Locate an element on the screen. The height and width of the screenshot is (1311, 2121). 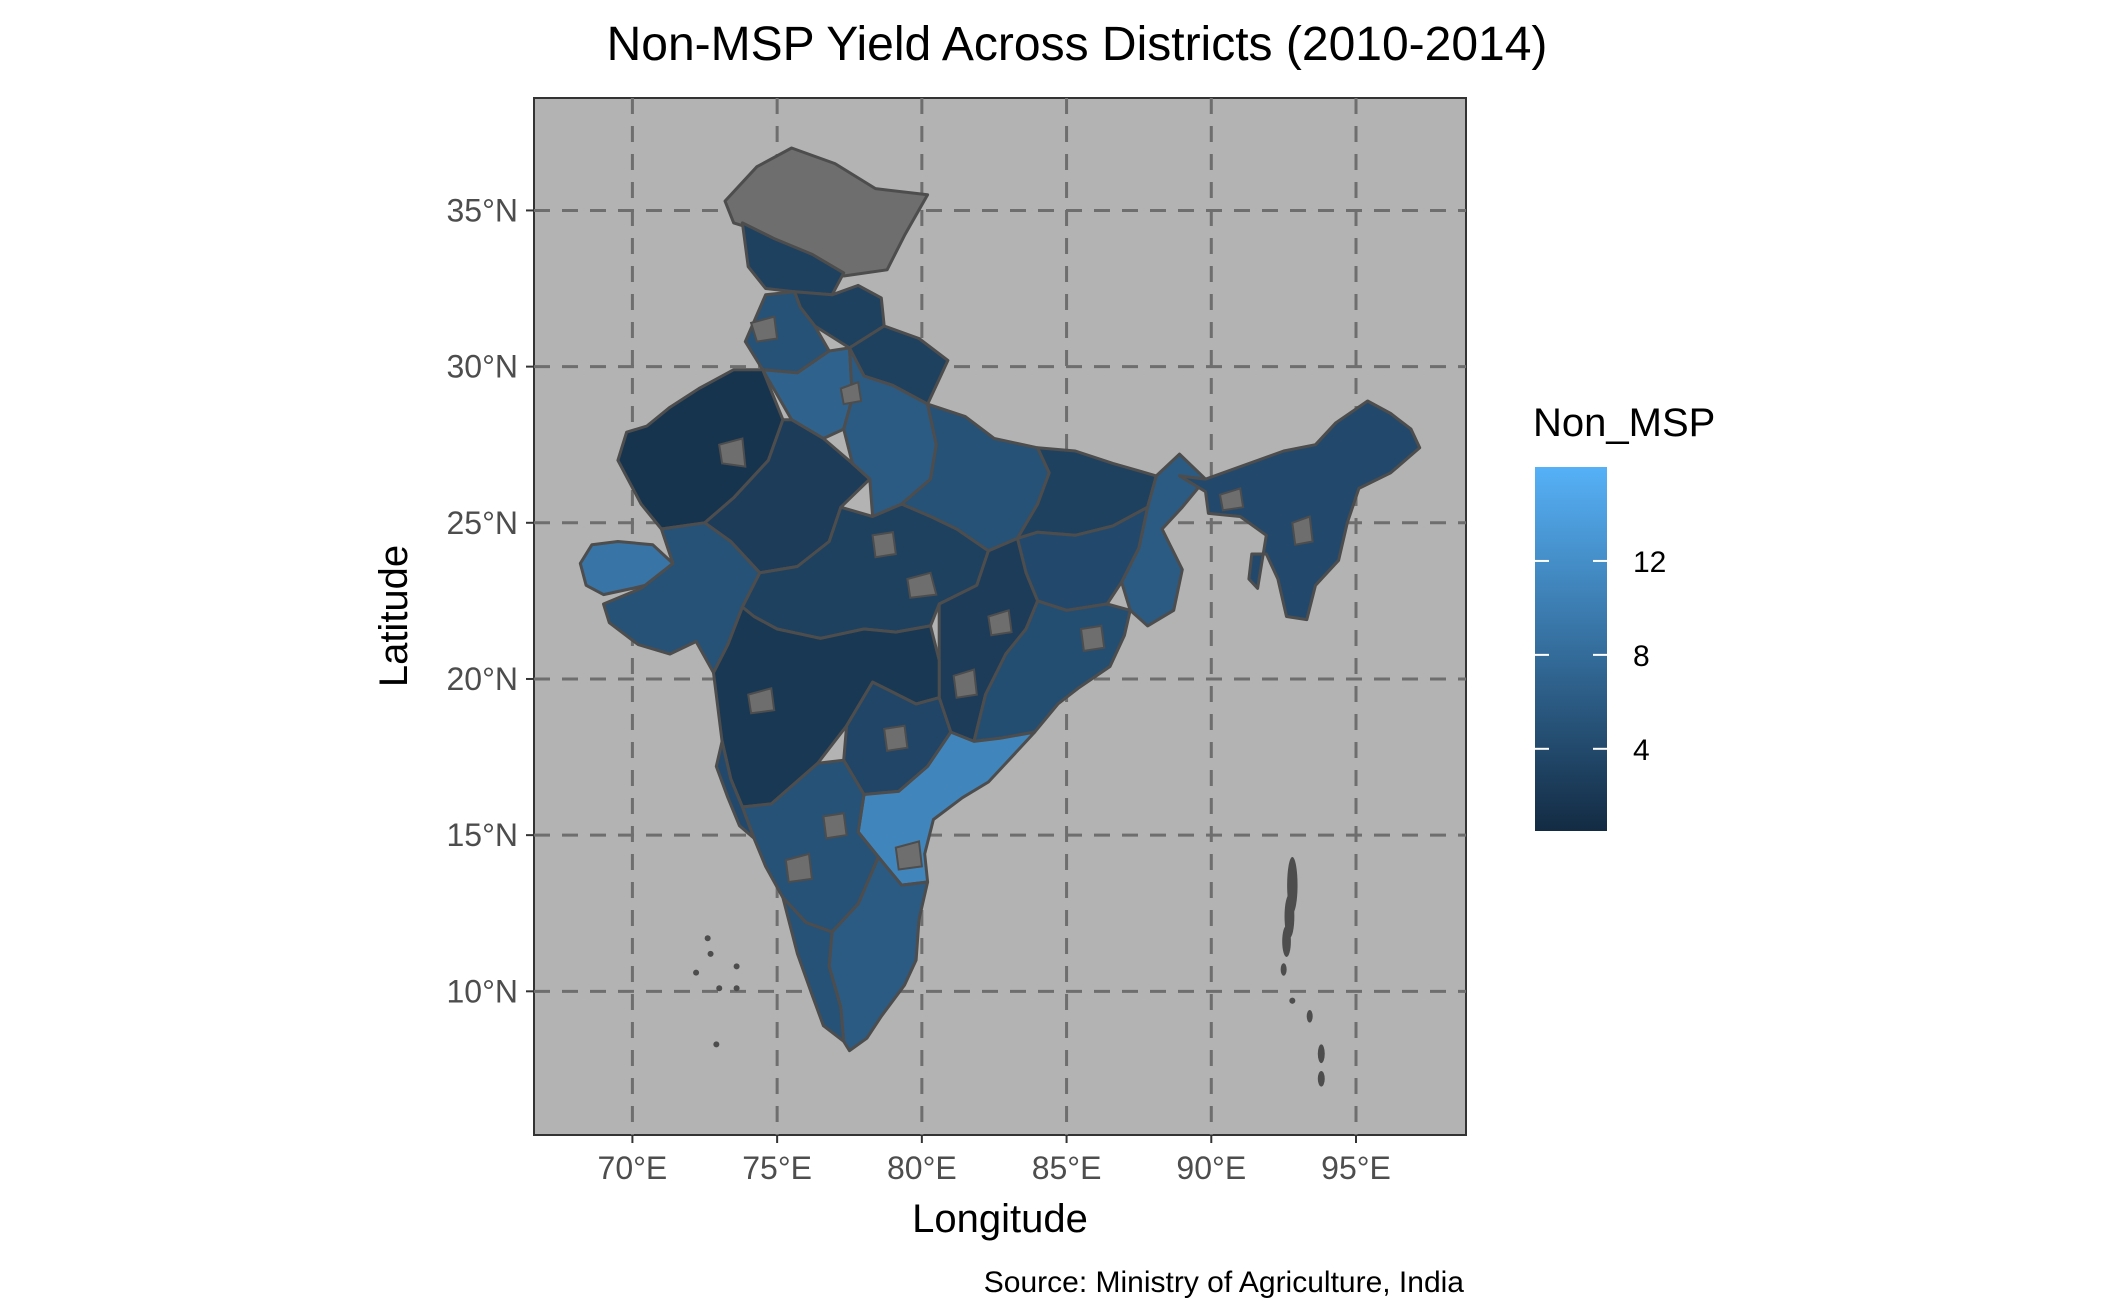
y-tick-label: 25°N is located at coordinates (483, 523).